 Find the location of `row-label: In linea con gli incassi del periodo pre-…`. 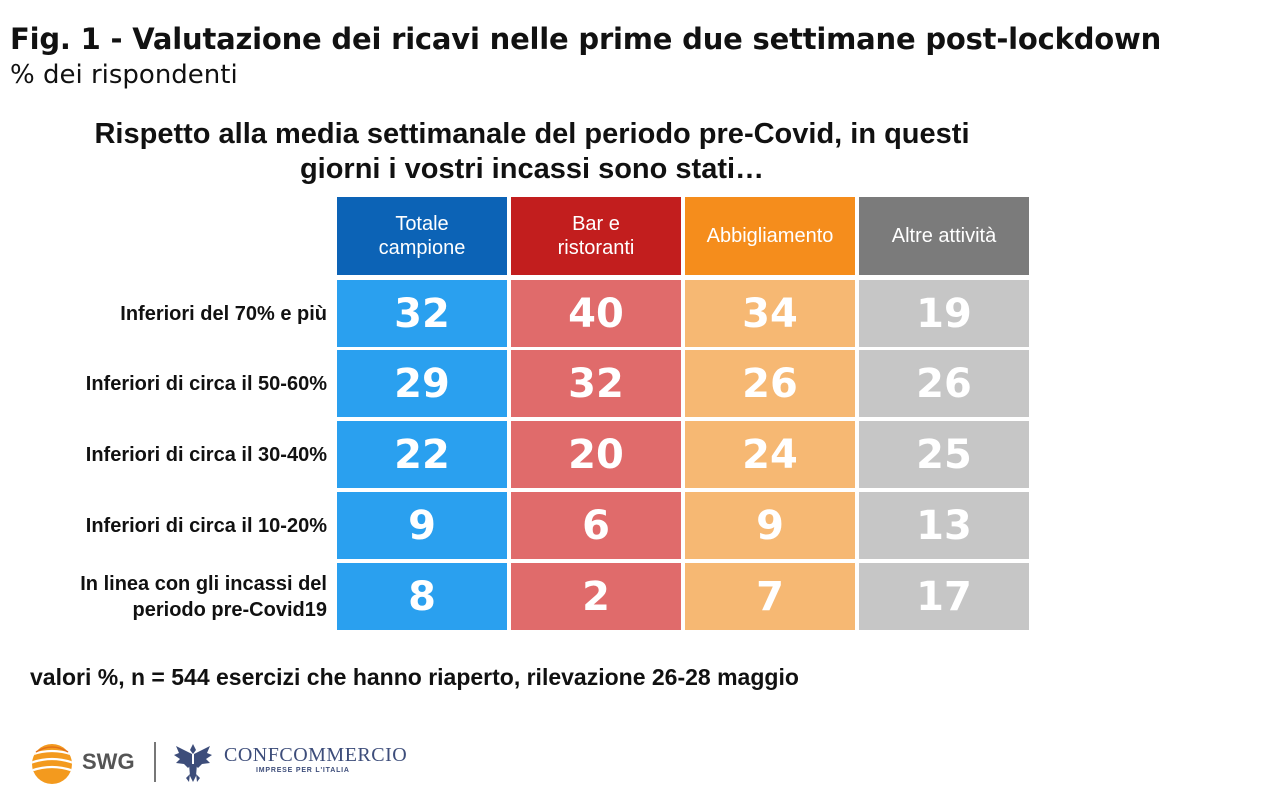

row-label: In linea con gli incassi del periodo pre-… is located at coordinates (163, 596).